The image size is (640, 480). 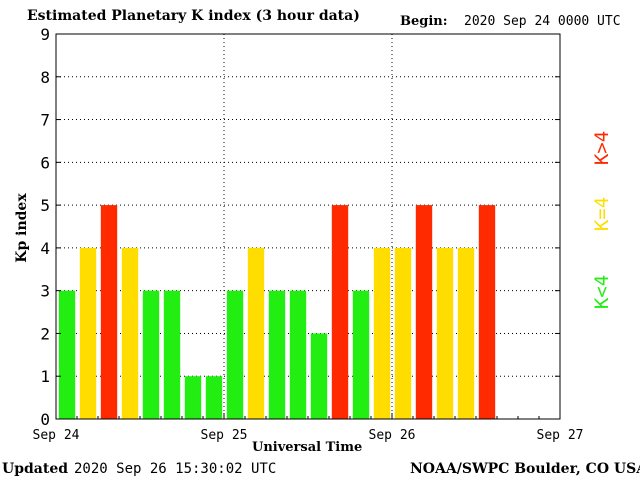 What do you see at coordinates (45, 376) in the screenshot?
I see `y-tick-label: 1` at bounding box center [45, 376].